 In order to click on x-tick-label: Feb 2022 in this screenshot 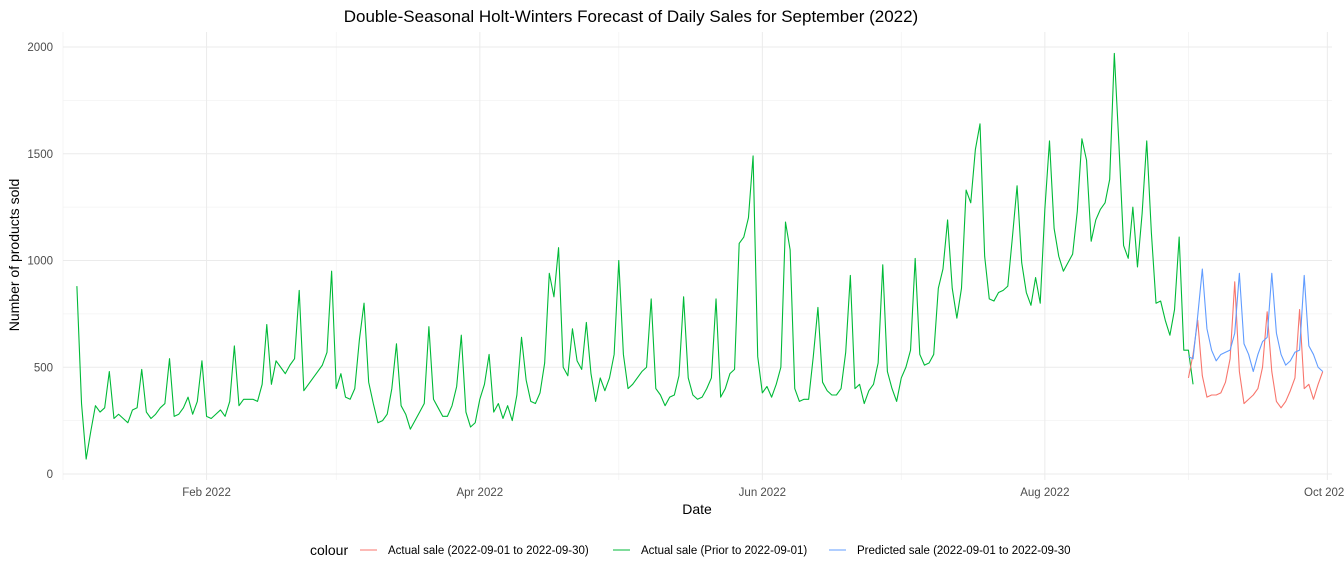, I will do `click(206, 493)`.